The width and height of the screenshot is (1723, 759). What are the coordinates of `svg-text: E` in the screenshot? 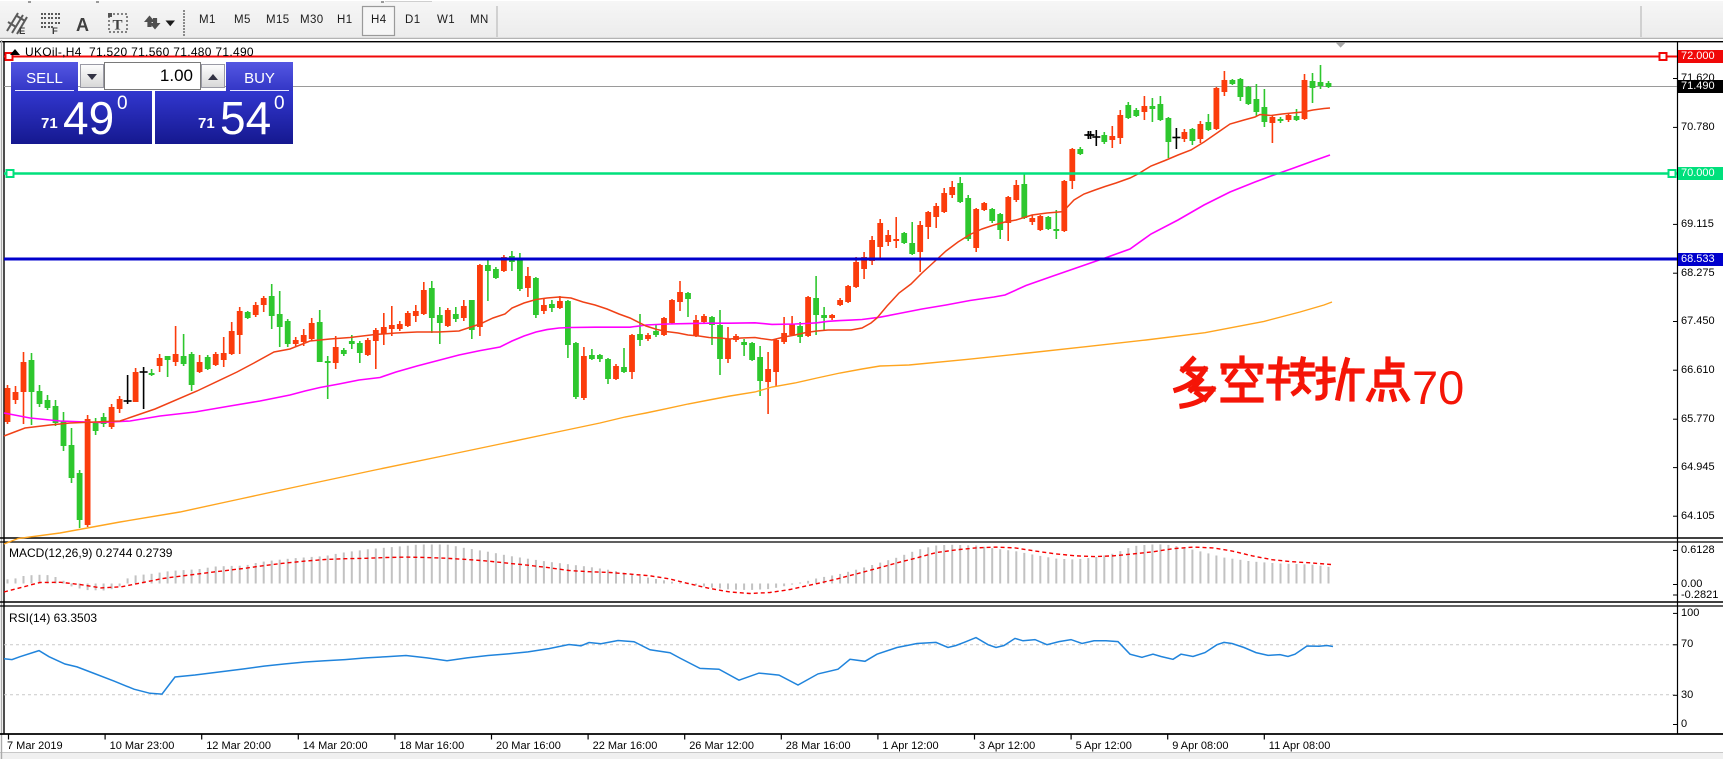 It's located at (22, 31).